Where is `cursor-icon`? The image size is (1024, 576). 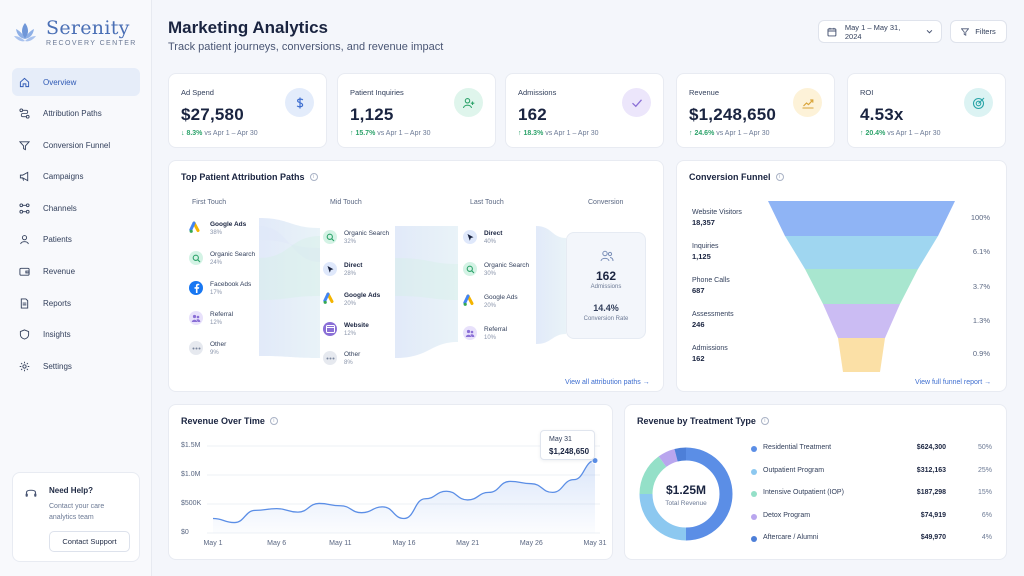 cursor-icon is located at coordinates (330, 269).